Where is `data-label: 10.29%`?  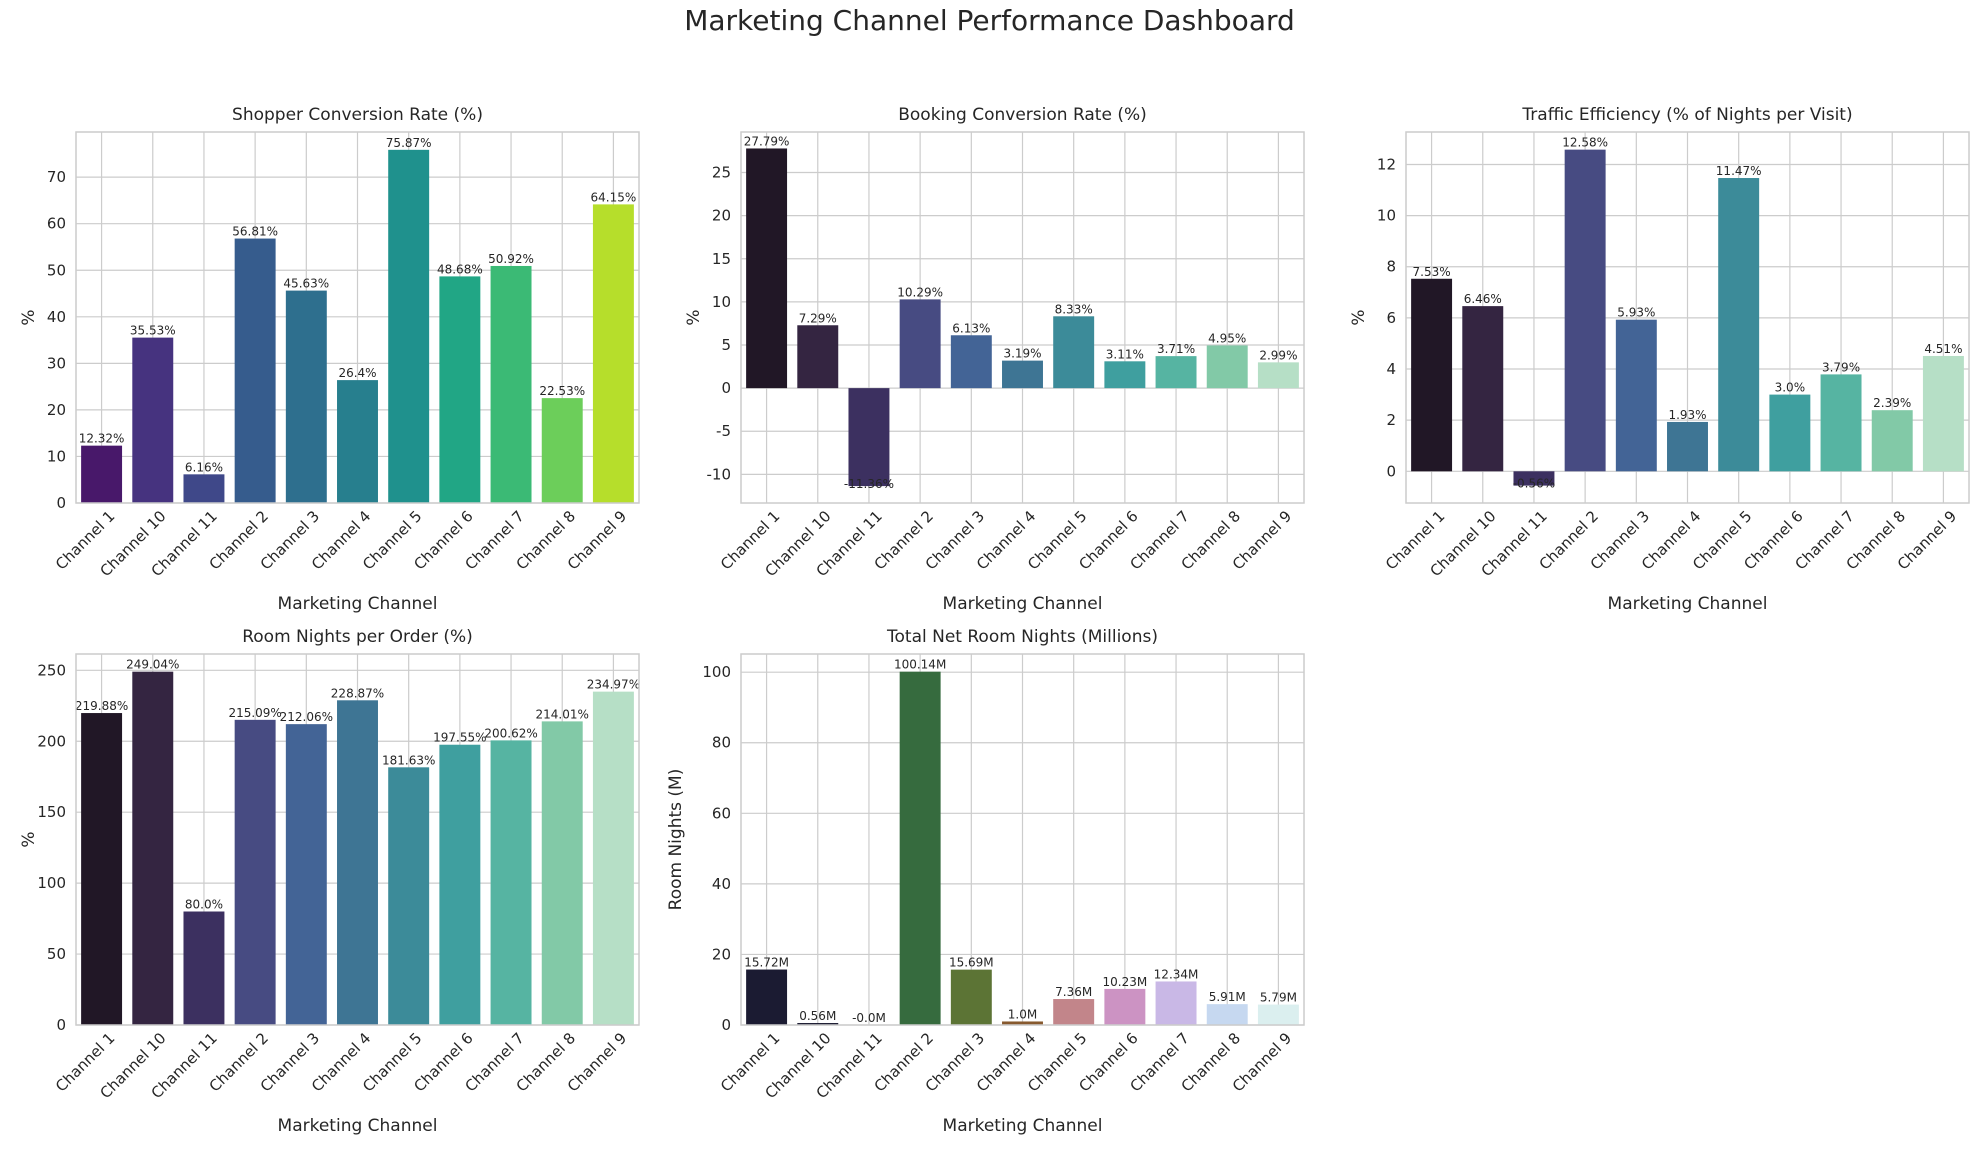
data-label: 10.29% is located at coordinates (920, 292).